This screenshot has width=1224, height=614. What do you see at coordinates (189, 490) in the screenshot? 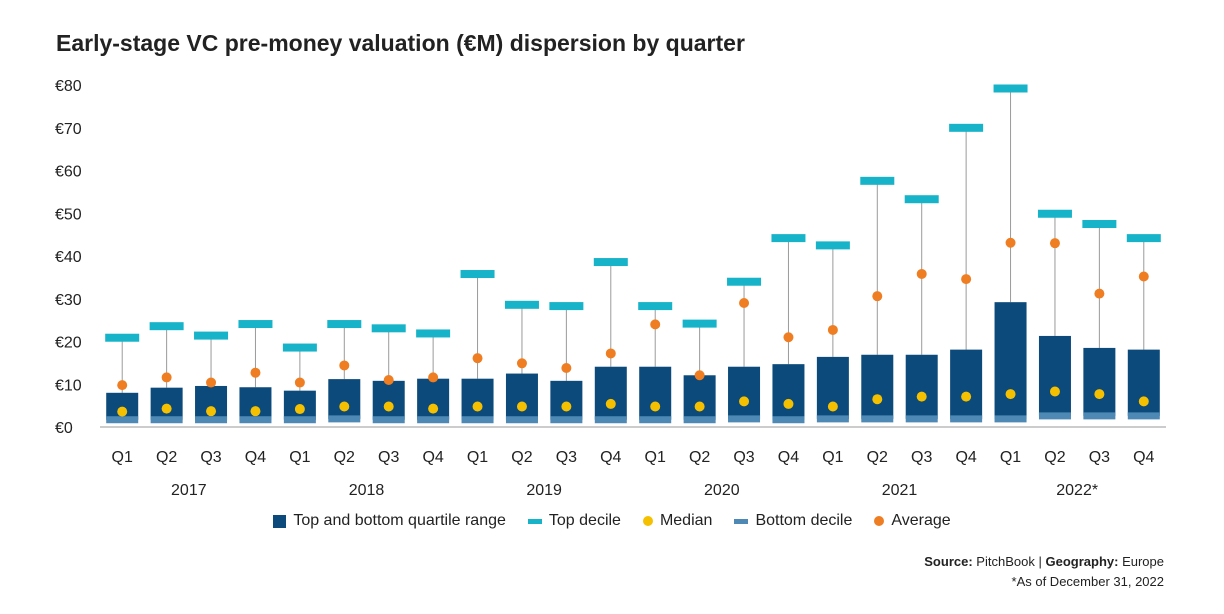
I see `year-label: 2017` at bounding box center [189, 490].